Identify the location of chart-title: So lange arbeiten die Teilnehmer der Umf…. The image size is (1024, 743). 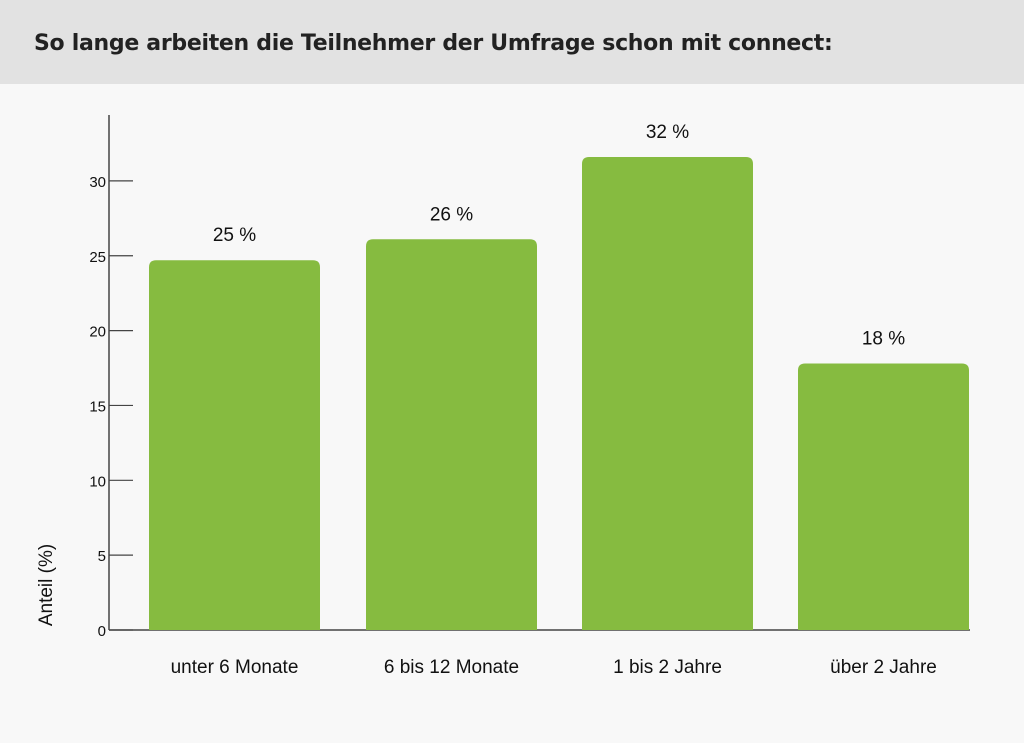
(433, 43).